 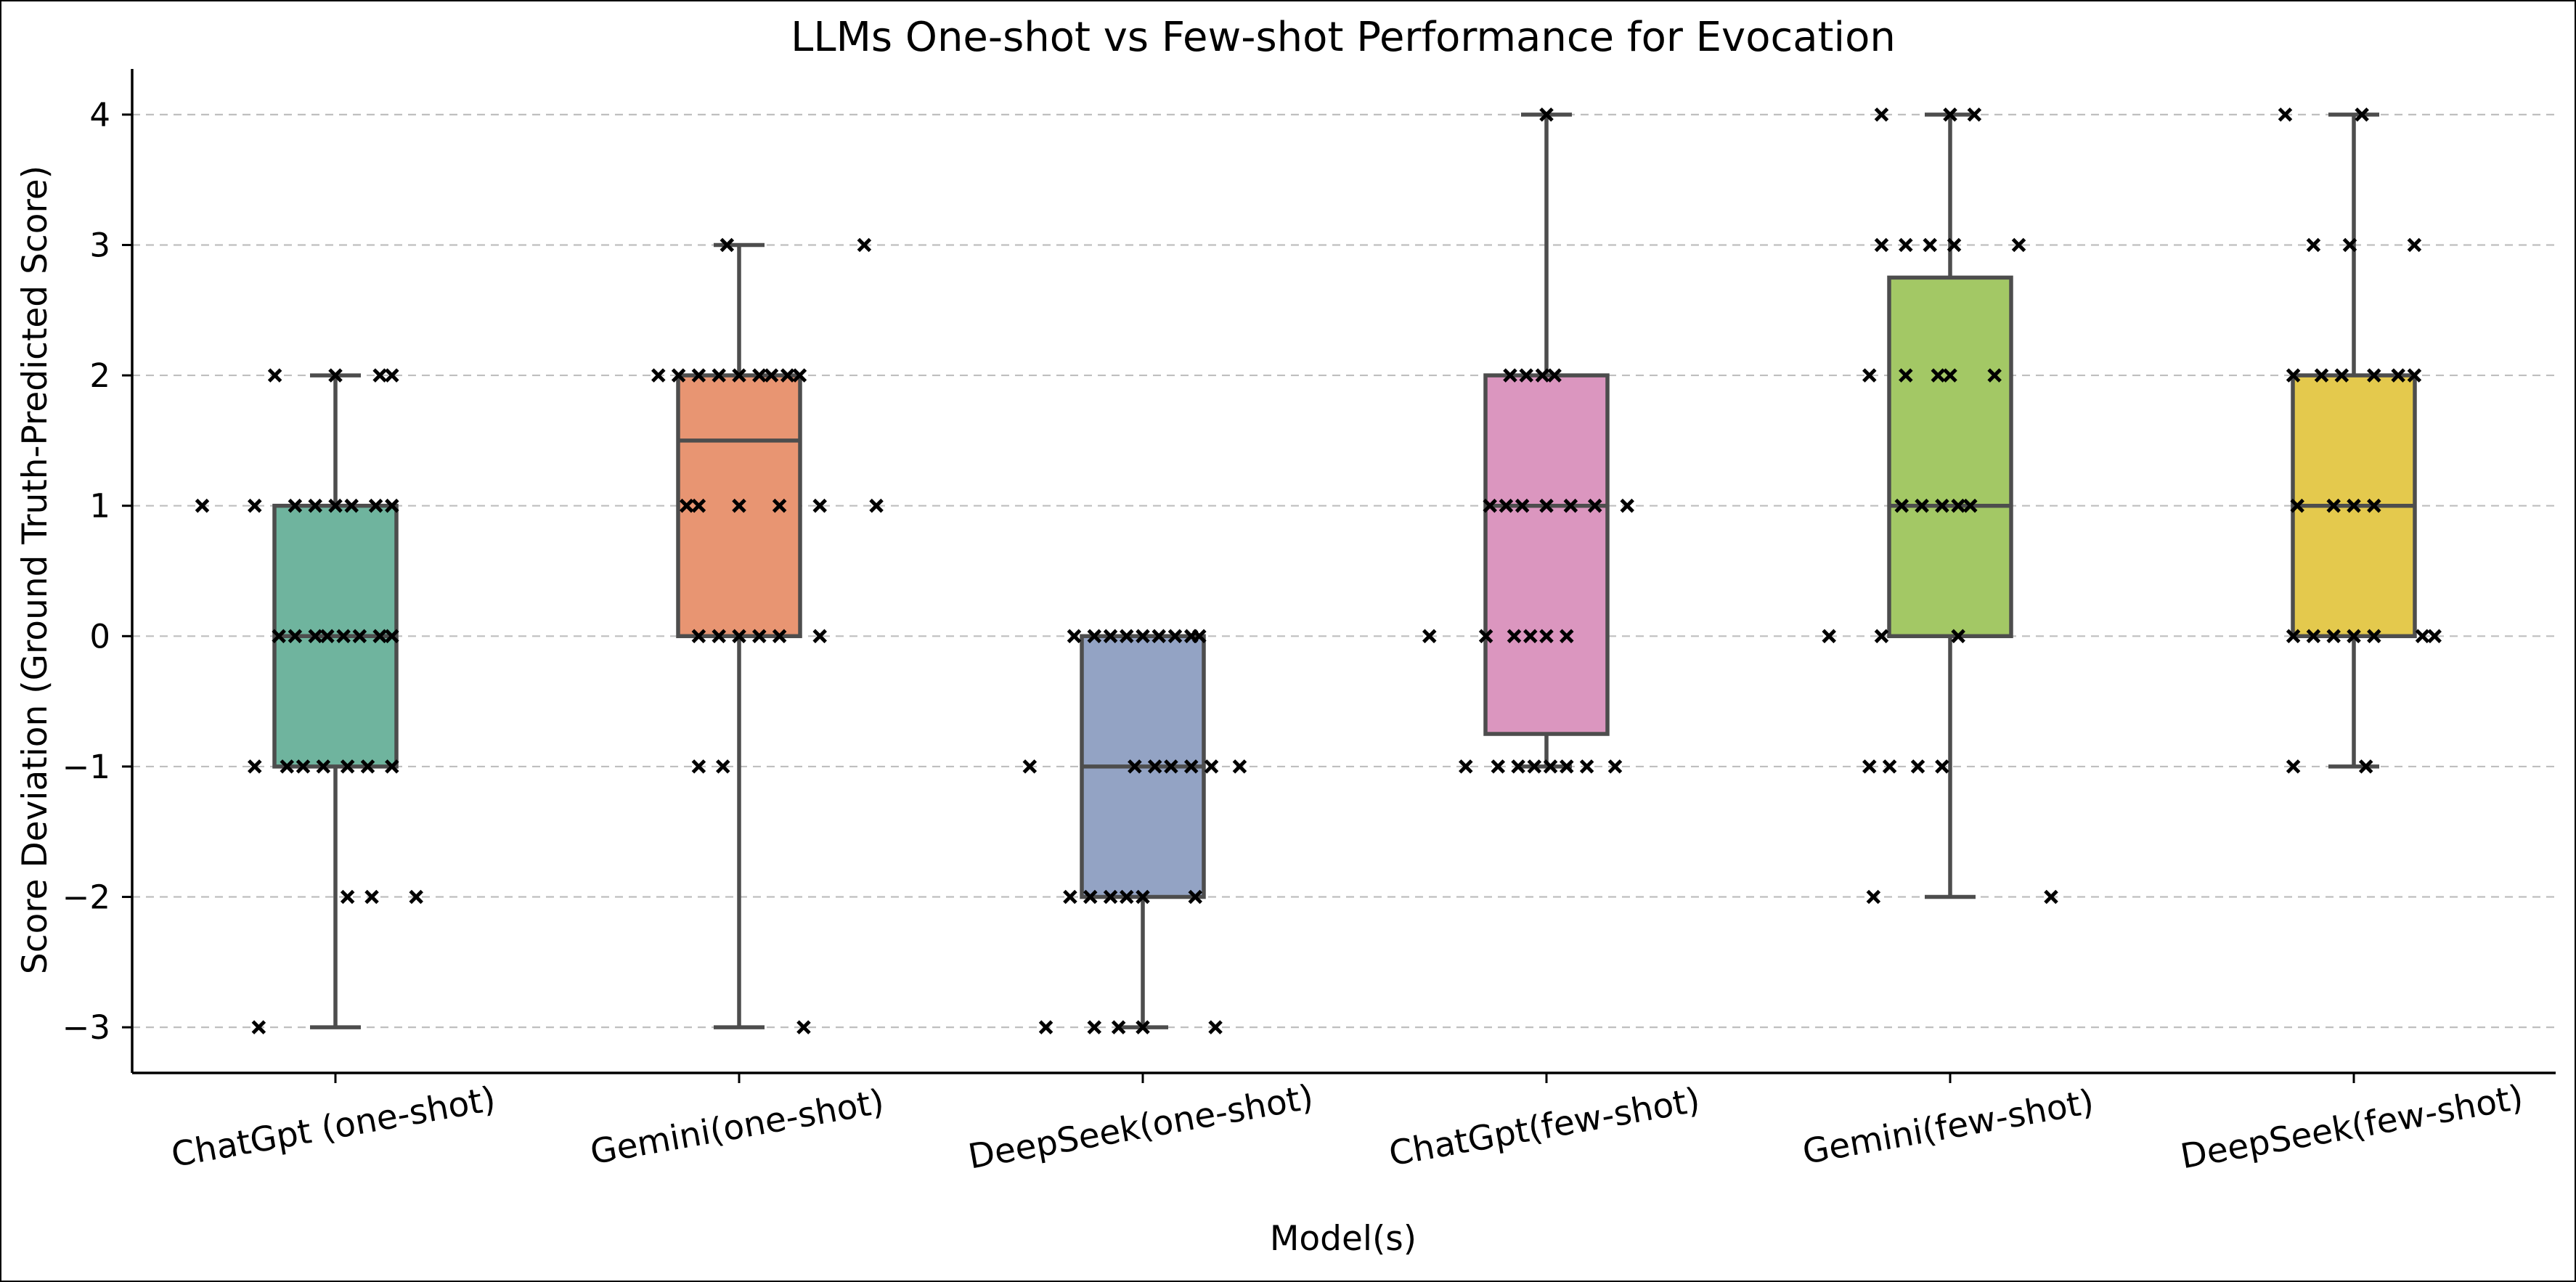 What do you see at coordinates (86, 897) in the screenshot?
I see `y-tick-label: −2` at bounding box center [86, 897].